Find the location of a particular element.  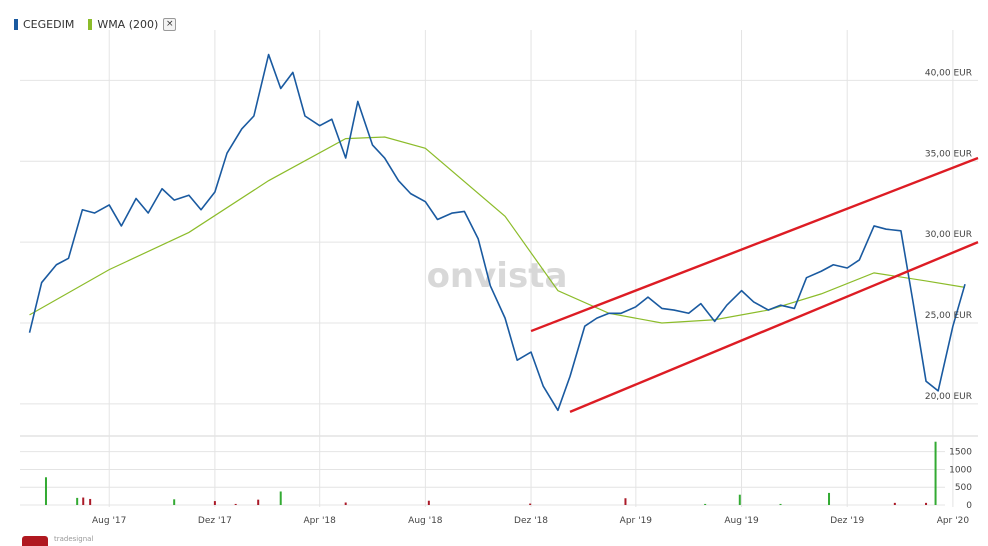

tradesignal-logo is located at coordinates (35, 541).